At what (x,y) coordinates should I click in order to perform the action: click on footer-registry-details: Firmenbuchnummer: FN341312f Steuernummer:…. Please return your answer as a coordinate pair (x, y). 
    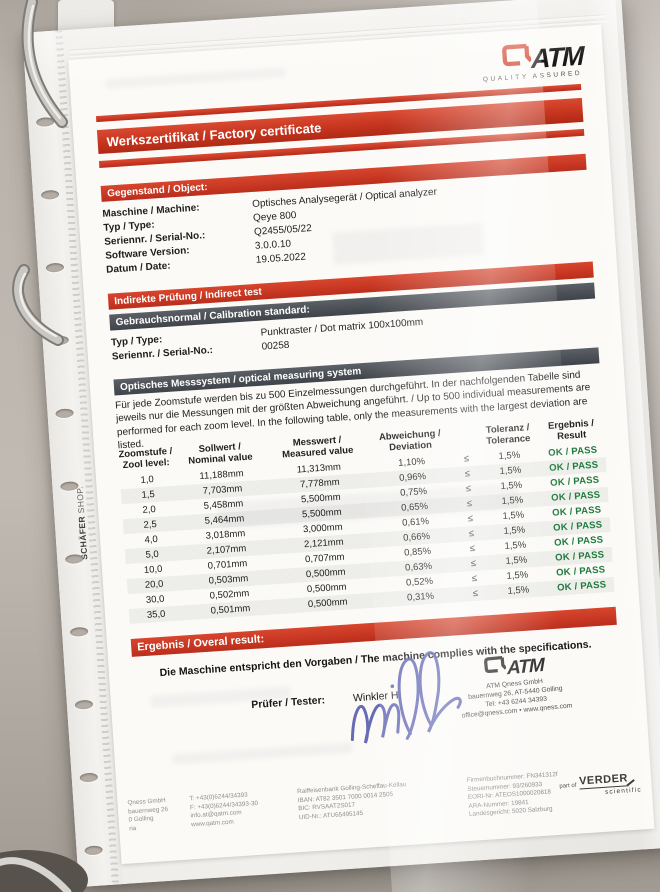
    Looking at the image, I should click on (514, 795).